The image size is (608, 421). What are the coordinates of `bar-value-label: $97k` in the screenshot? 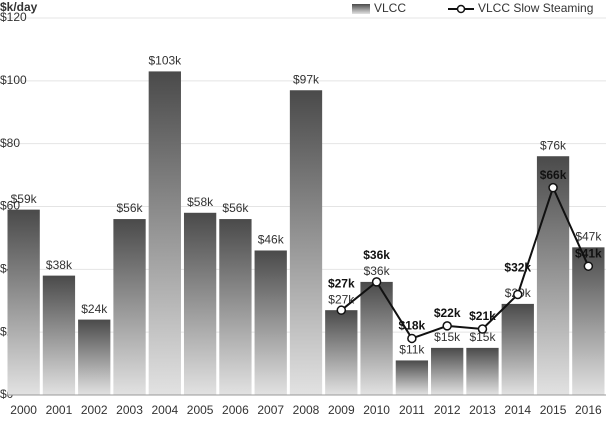 It's located at (306, 79).